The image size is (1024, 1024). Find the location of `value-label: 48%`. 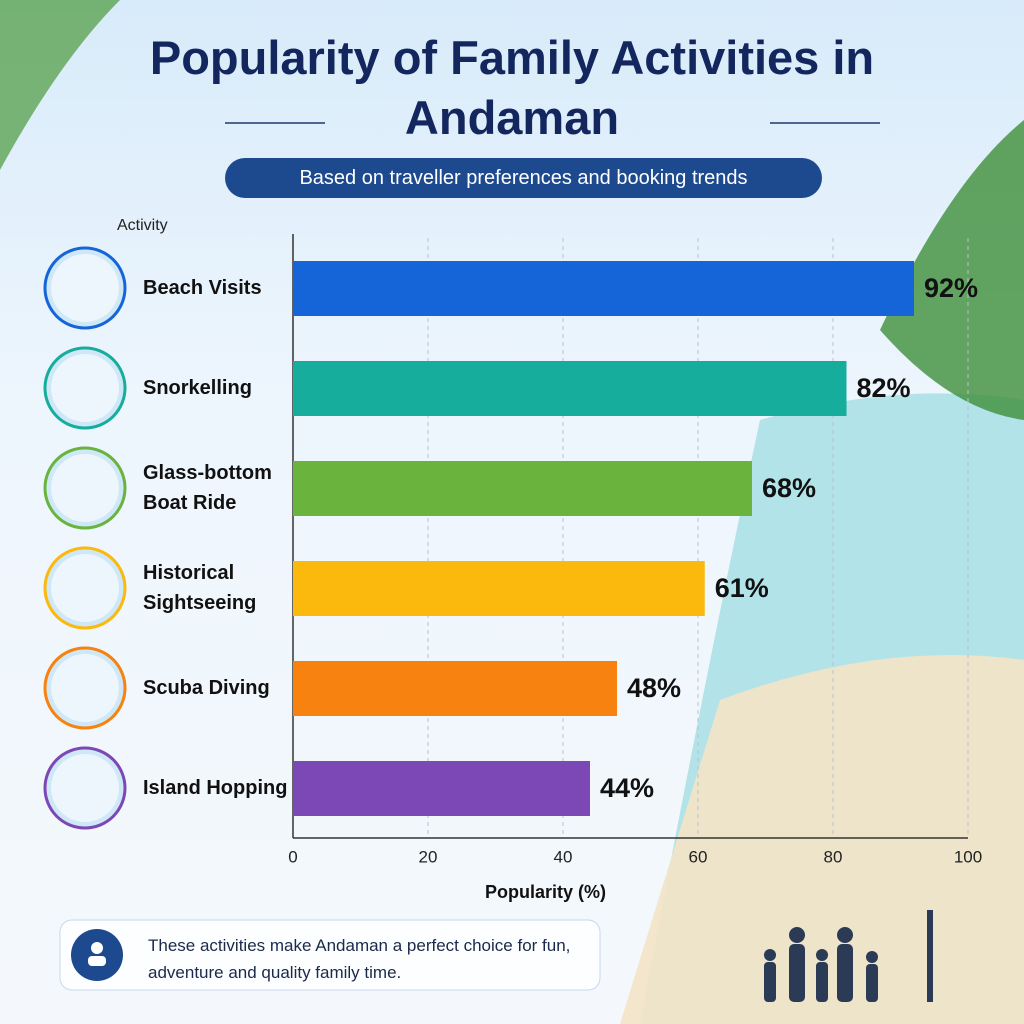

value-label: 48% is located at coordinates (654, 688).